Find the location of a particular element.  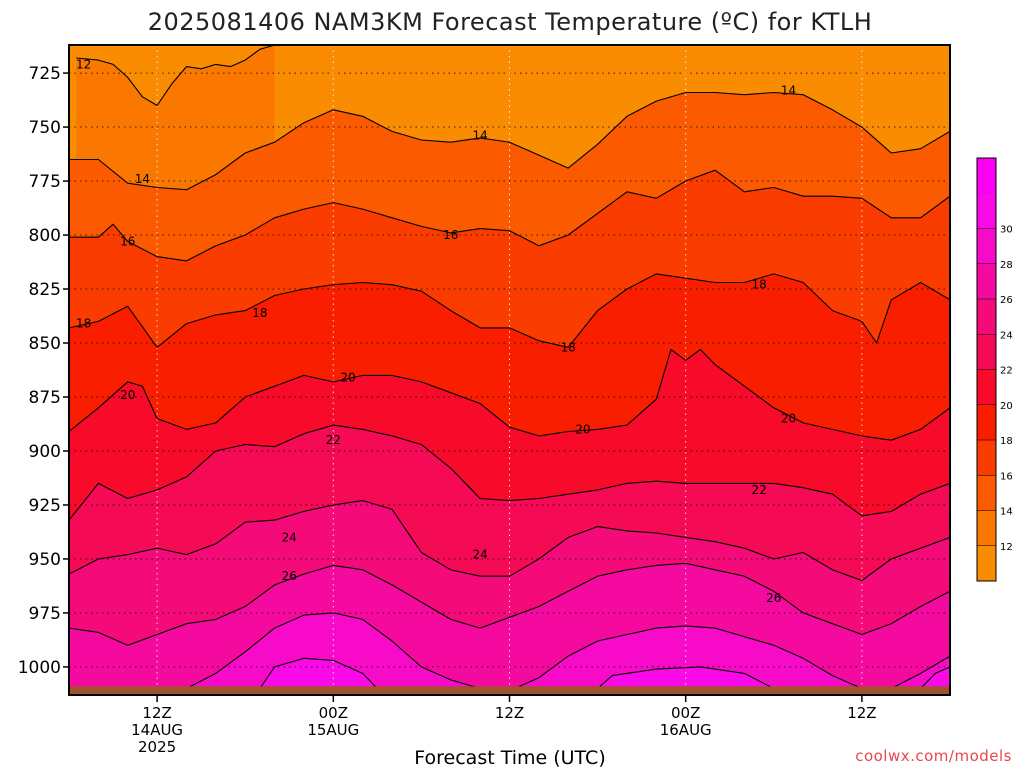

y-tick-label: 850 is located at coordinates (45, 344).